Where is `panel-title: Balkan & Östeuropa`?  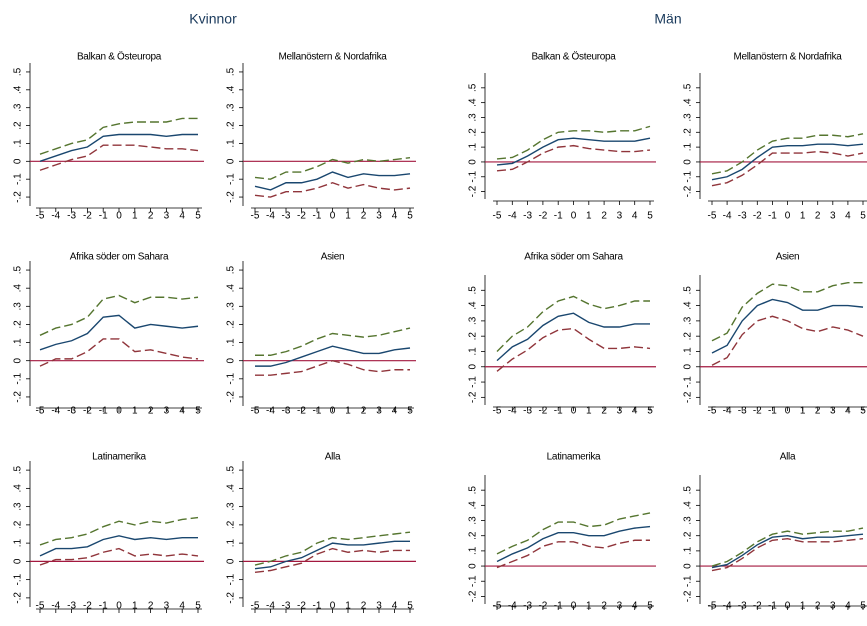
panel-title: Balkan & Östeuropa is located at coordinates (573, 57).